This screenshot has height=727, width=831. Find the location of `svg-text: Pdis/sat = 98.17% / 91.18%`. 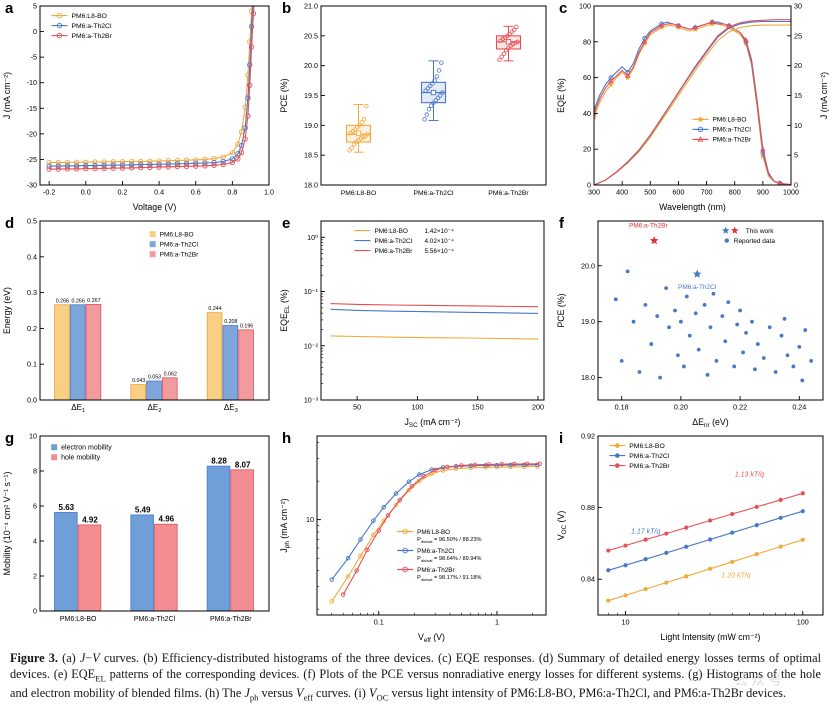

svg-text: Pdis/sat = 98.17% / 91.18% is located at coordinates (449, 578).